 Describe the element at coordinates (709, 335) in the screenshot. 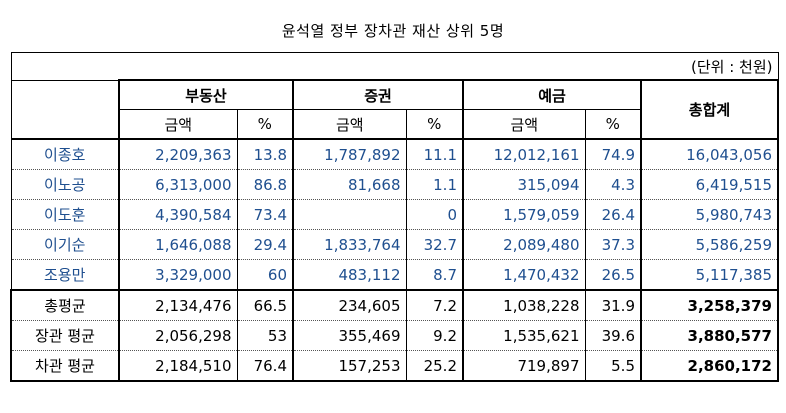

I see `total-amount: 3,880,577` at that location.